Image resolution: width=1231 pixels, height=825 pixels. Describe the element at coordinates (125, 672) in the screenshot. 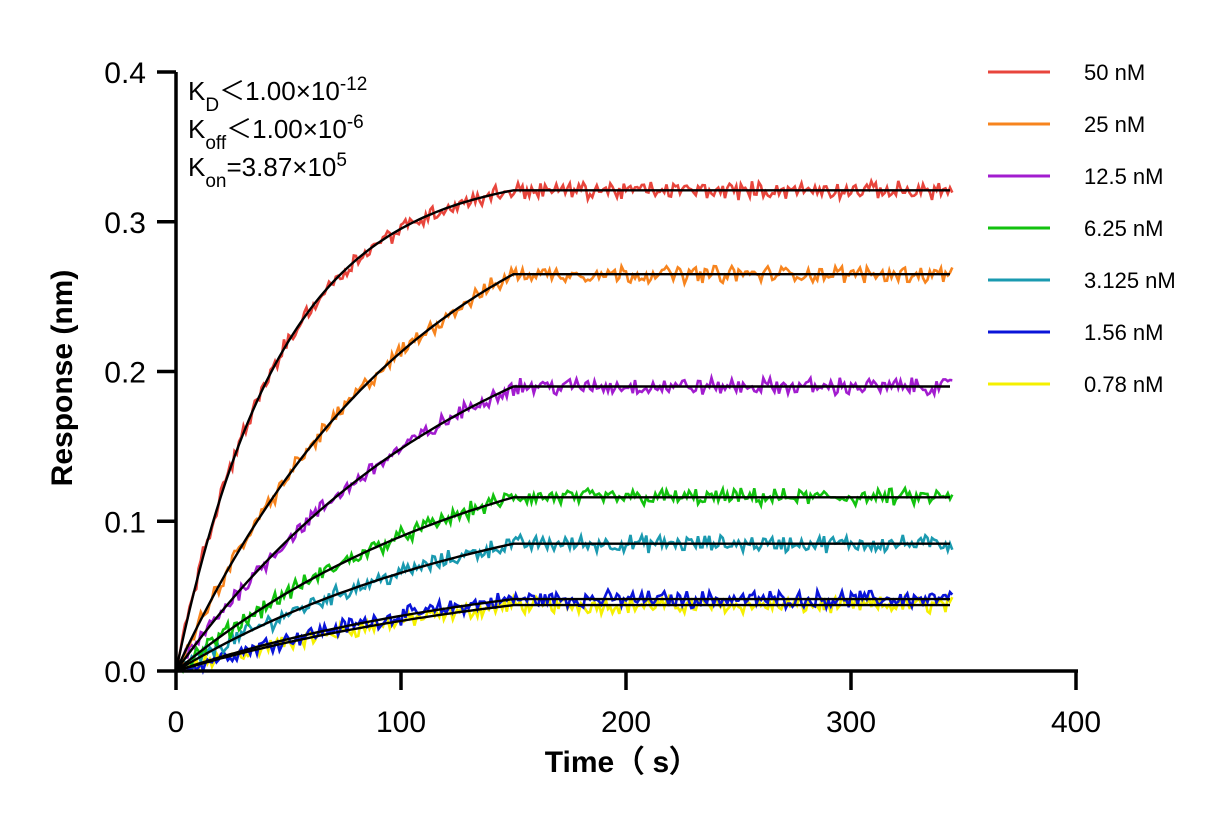

I see `y-tick-label: 0.0` at that location.